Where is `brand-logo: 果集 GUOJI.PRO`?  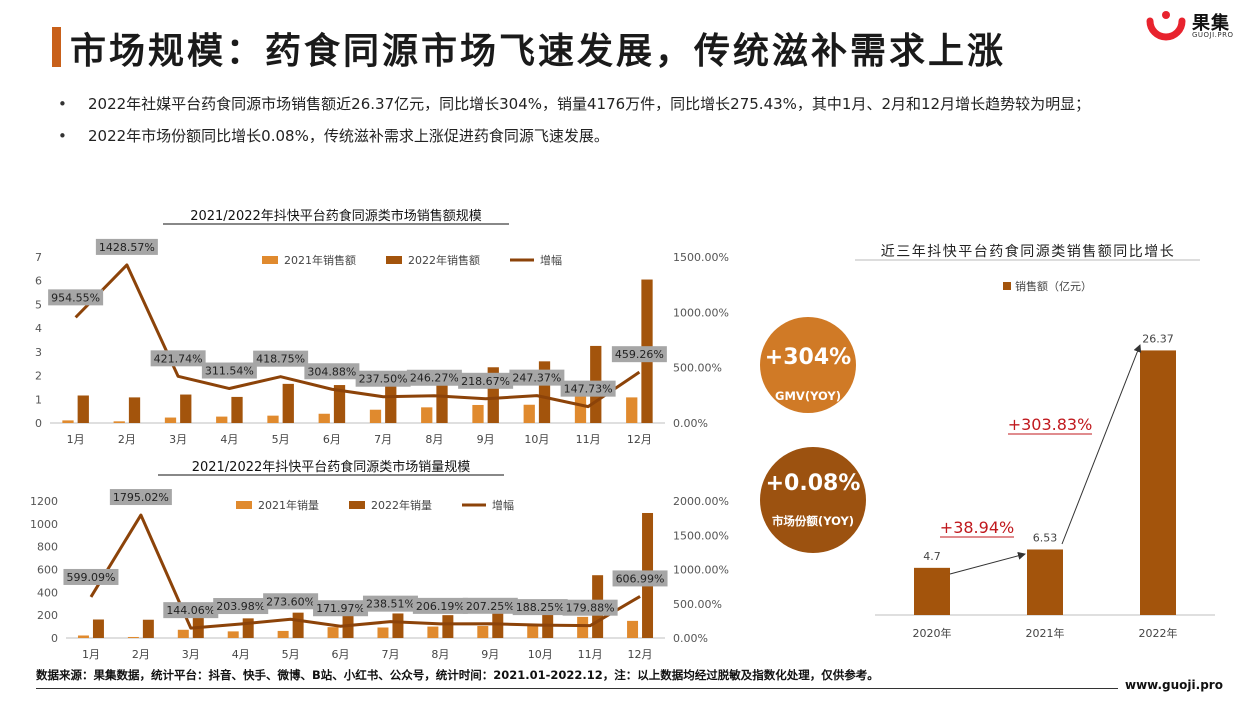
brand-logo: 果集 GUOJI.PRO is located at coordinates (1196, 25).